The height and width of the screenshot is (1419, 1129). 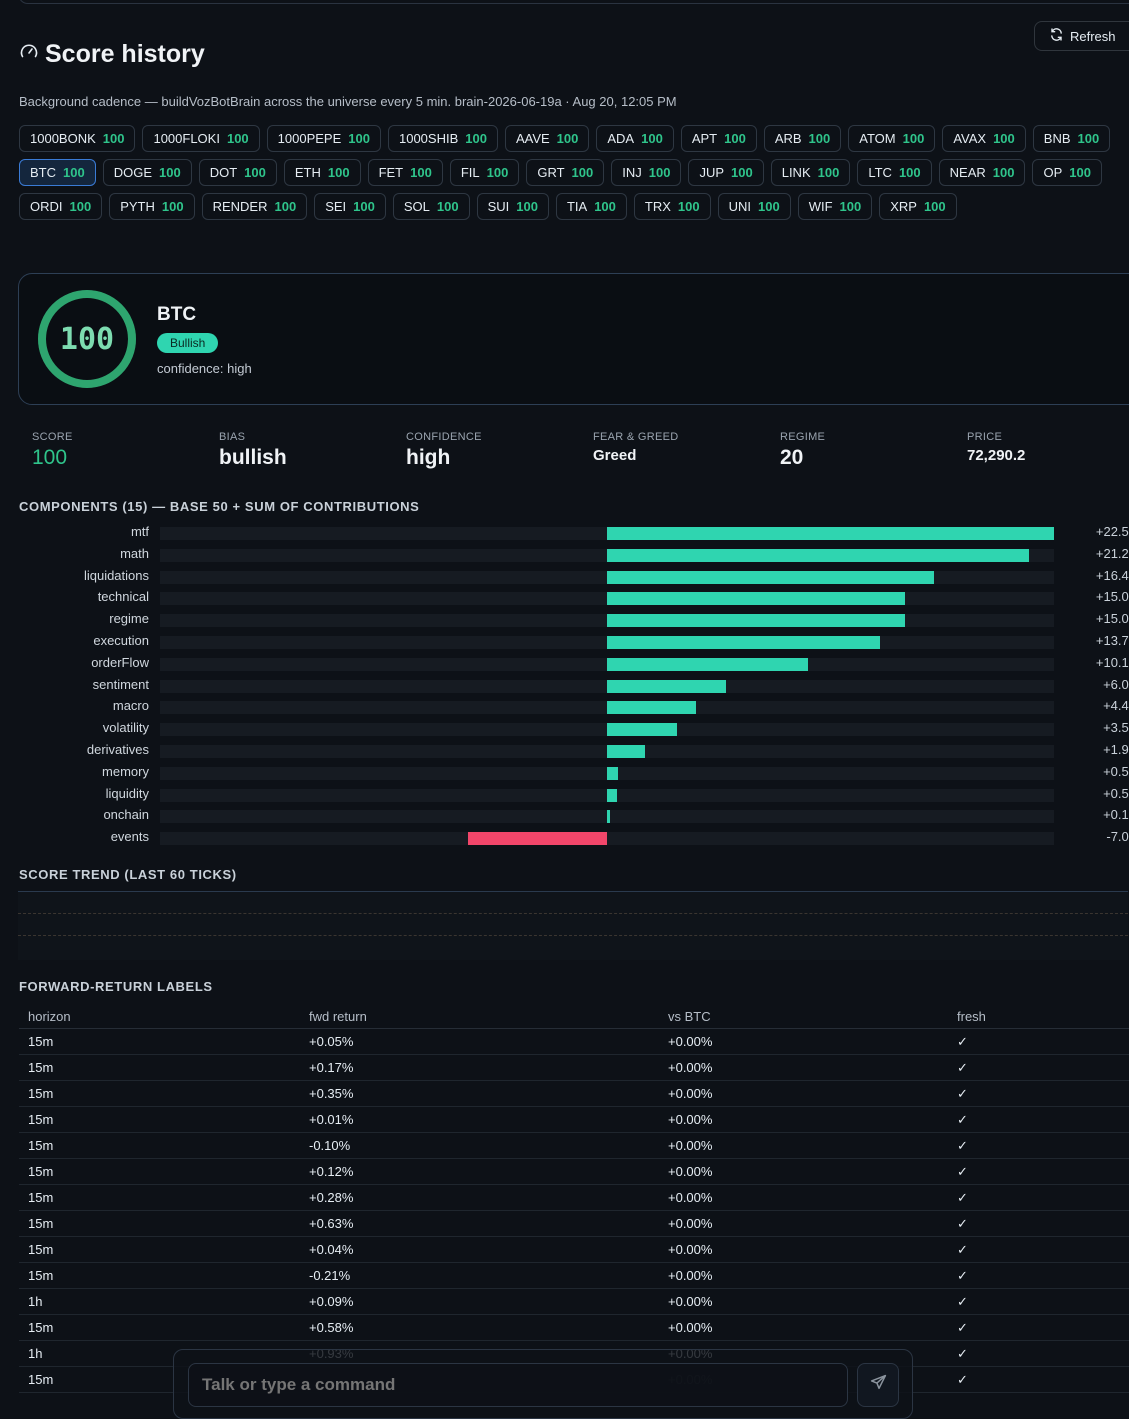 I want to click on symbol-chip-arb: ARB 100, so click(x=802, y=138).